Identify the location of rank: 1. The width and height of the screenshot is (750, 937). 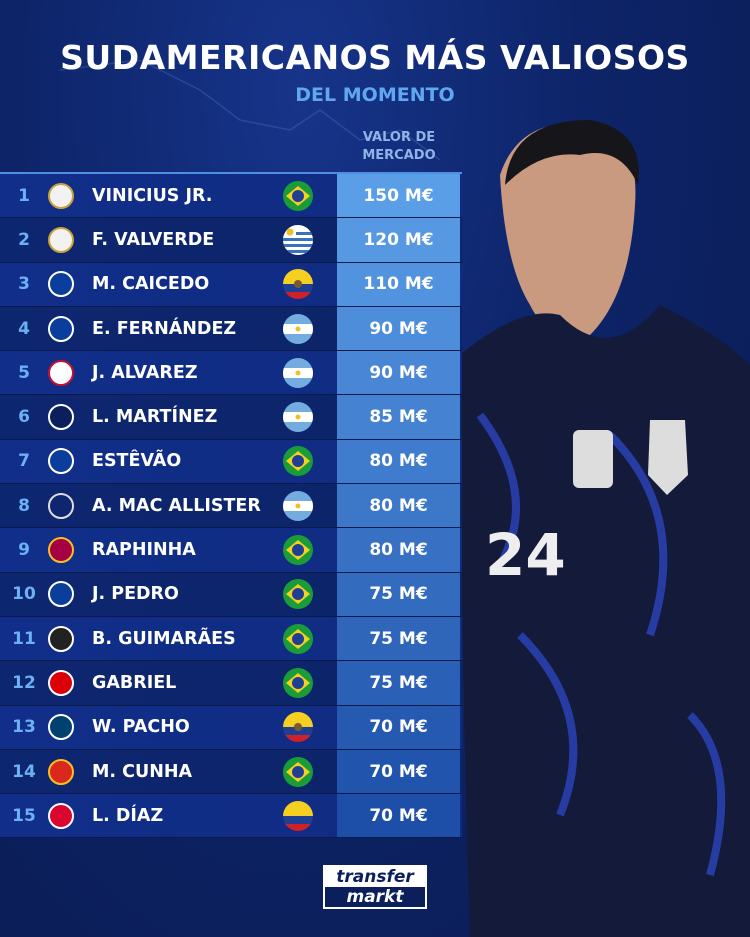
(24, 195).